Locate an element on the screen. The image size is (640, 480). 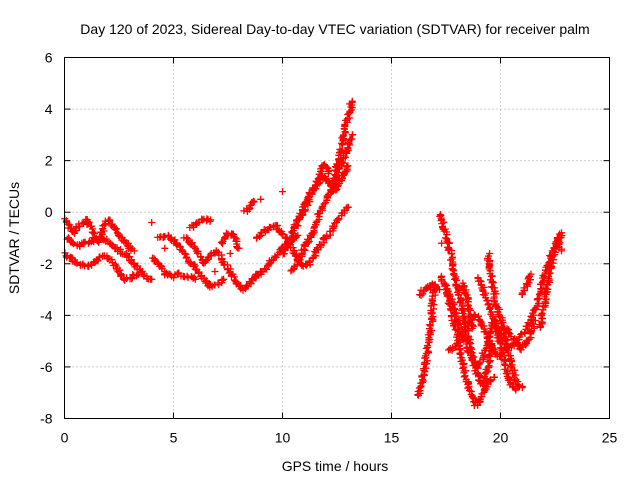
y-axis-label: SDTVAR / TECUs is located at coordinates (14, 238).